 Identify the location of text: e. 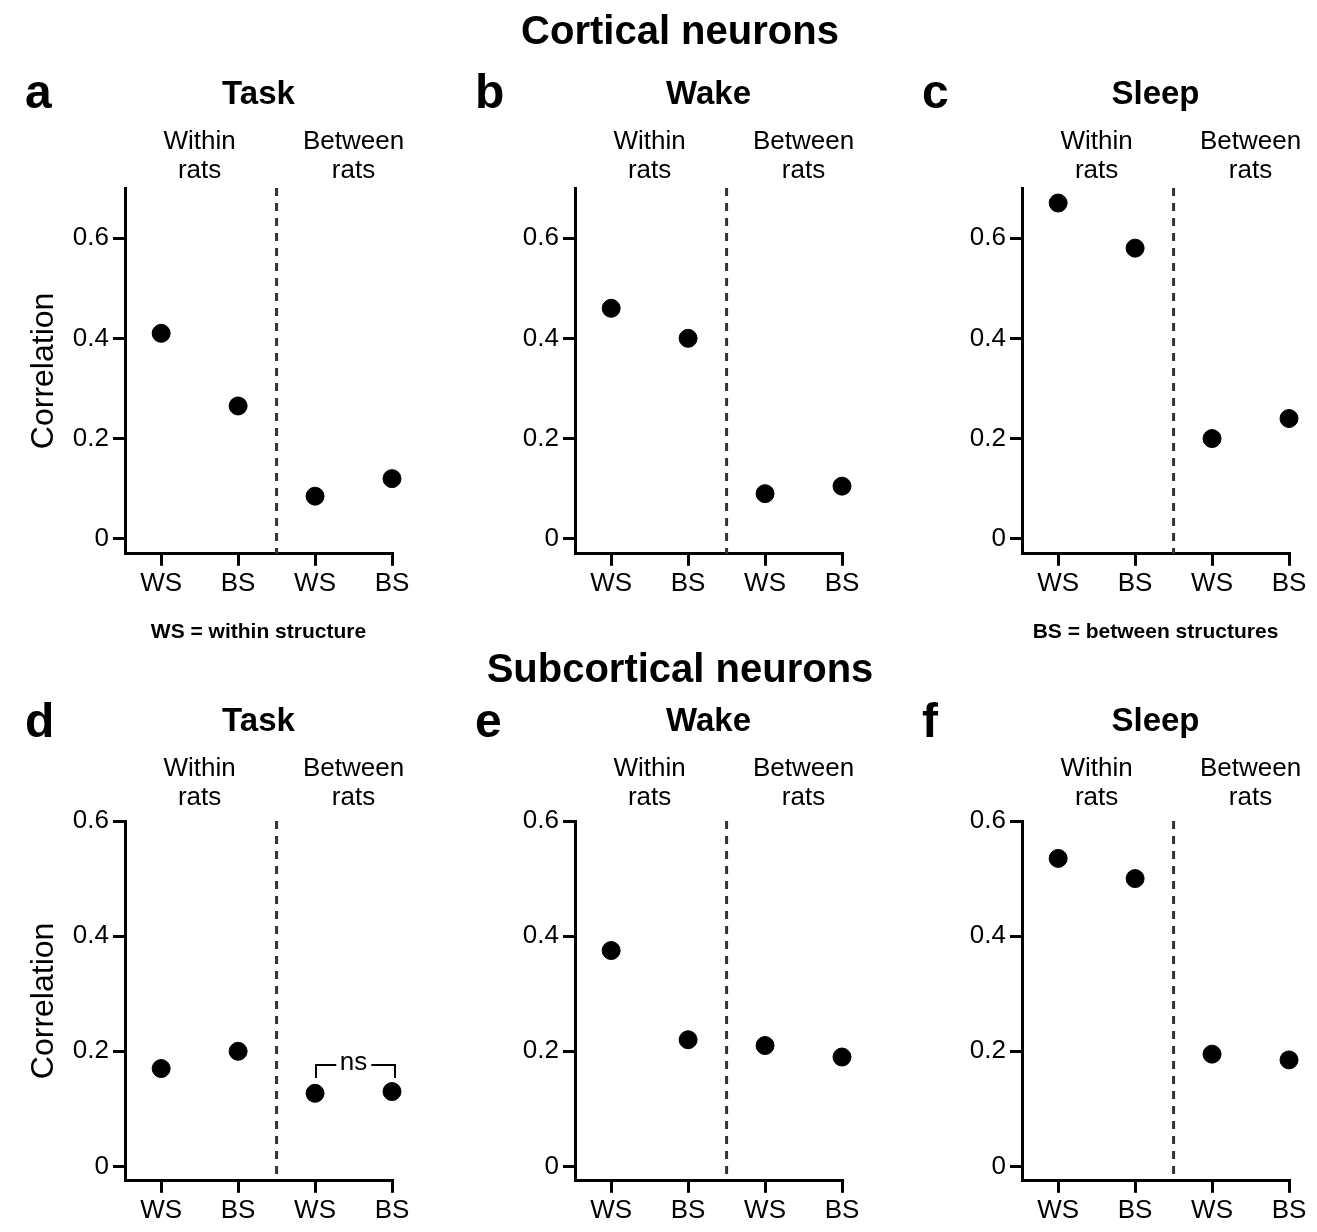
(488, 720).